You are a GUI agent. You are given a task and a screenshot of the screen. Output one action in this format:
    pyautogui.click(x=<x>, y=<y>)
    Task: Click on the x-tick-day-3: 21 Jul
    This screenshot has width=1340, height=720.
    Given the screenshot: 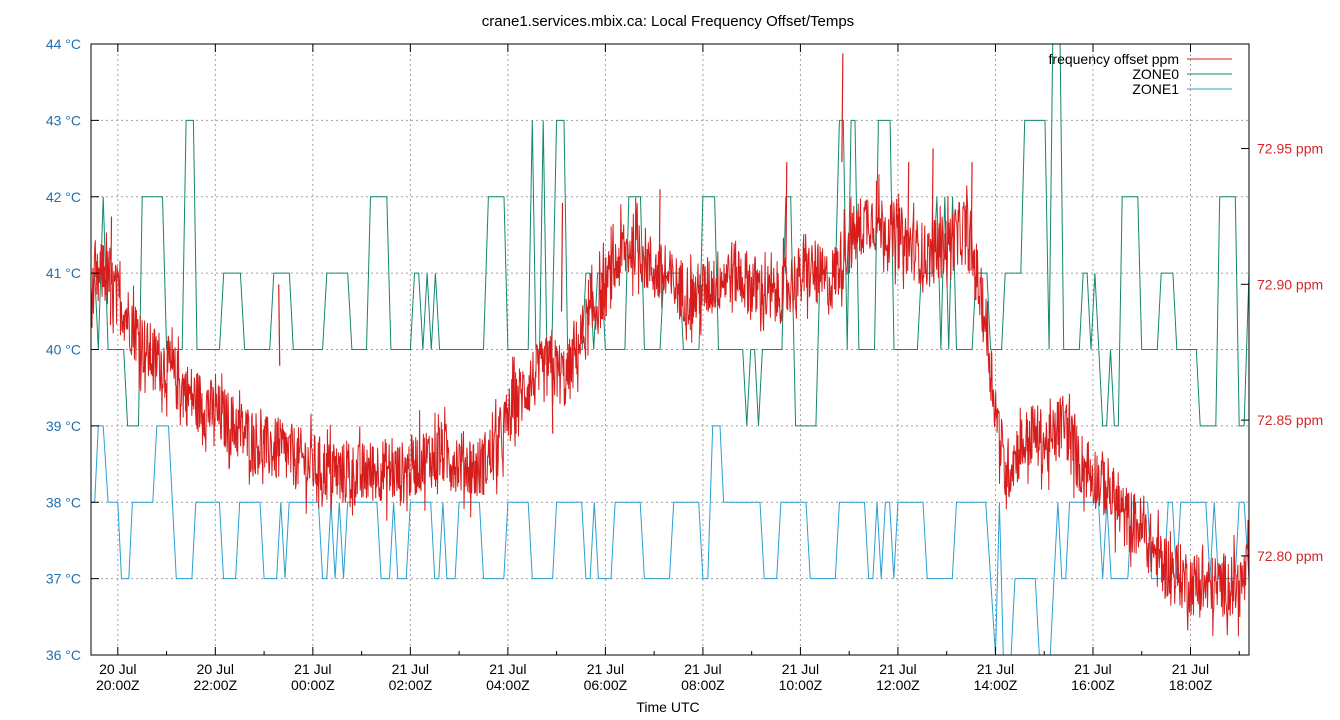 What is the action you would take?
    pyautogui.click(x=410, y=669)
    